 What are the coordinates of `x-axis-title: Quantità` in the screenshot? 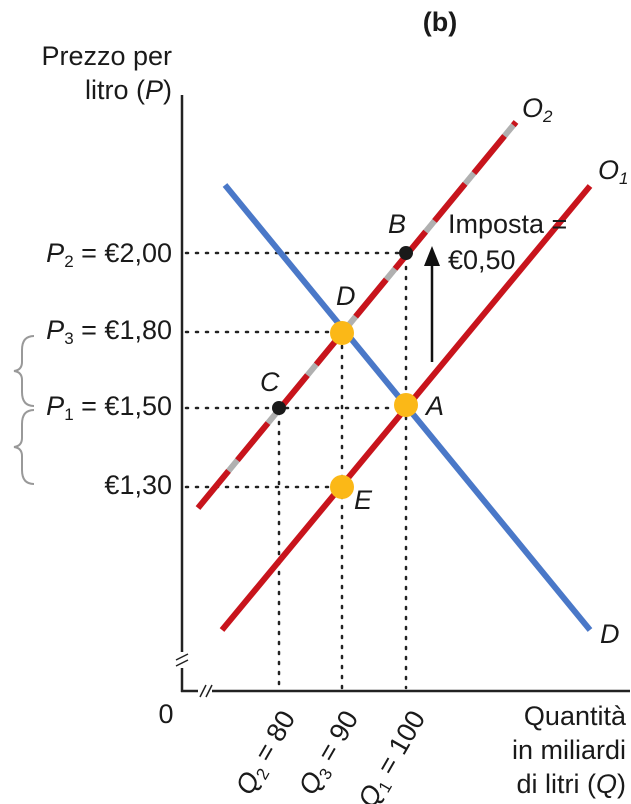 It's located at (575, 716).